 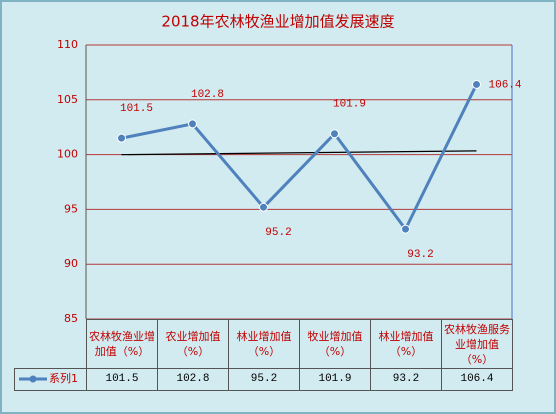 I want to click on series-row: 系列1 101.5 102.8 95.2 101.9 93.2 106.4, so click(x=263, y=379).